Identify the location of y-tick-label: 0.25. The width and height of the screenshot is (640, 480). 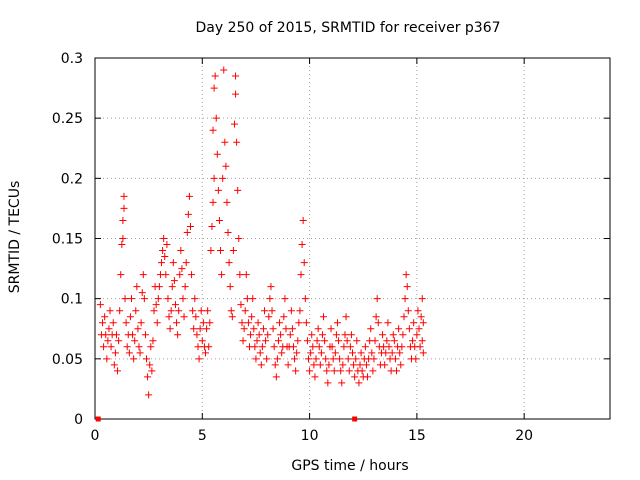
(67, 119).